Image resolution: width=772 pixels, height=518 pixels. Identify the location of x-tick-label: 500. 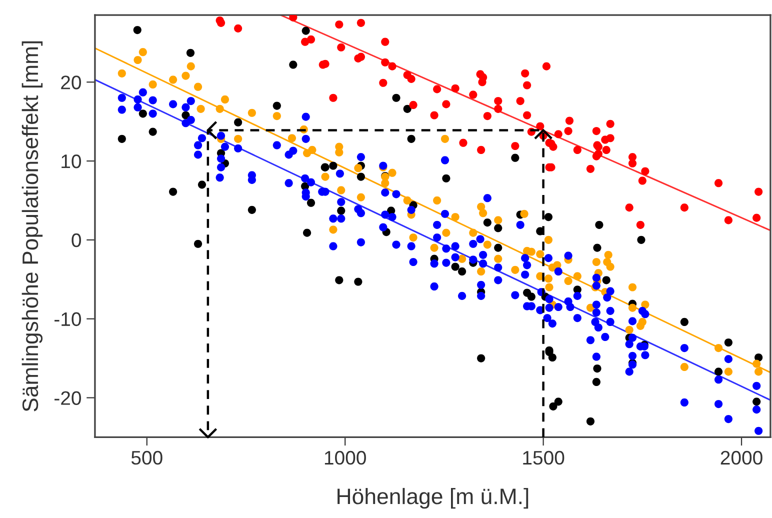
(146, 457).